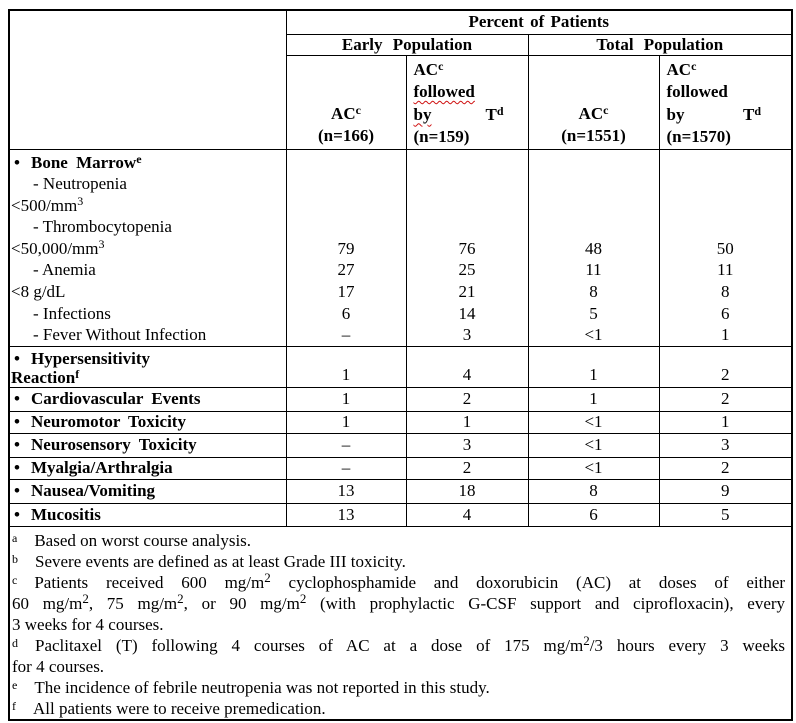  What do you see at coordinates (725, 102) in the screenshot?
I see `header-col-ac-followed-t-total: ACc followed by Td (n=1570)` at bounding box center [725, 102].